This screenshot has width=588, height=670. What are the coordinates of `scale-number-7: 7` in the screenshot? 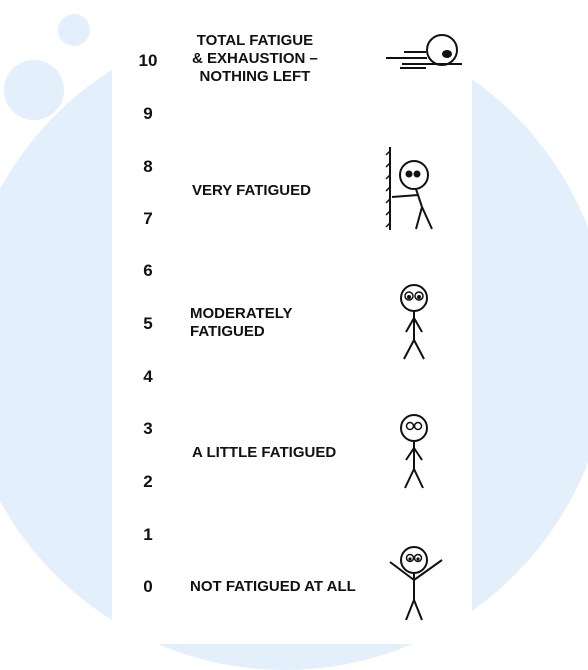 It's located at (148, 218).